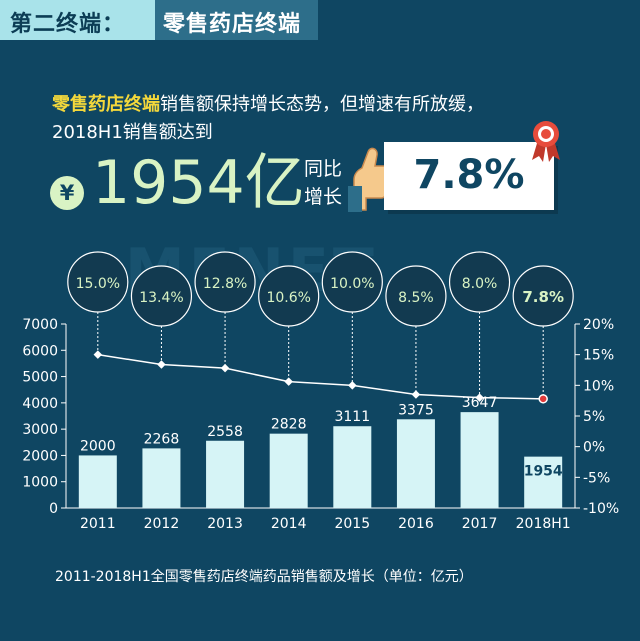 The height and width of the screenshot is (641, 640). Describe the element at coordinates (596, 478) in the screenshot. I see `right-tick-label: -5%` at that location.